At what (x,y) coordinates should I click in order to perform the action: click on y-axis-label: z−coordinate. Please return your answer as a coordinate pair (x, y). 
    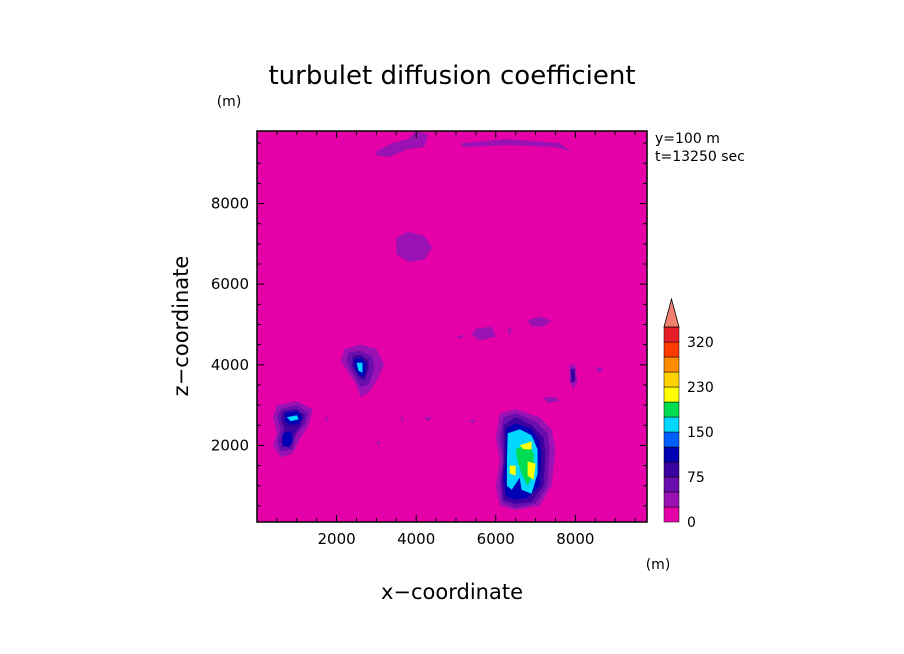
    Looking at the image, I should click on (181, 326).